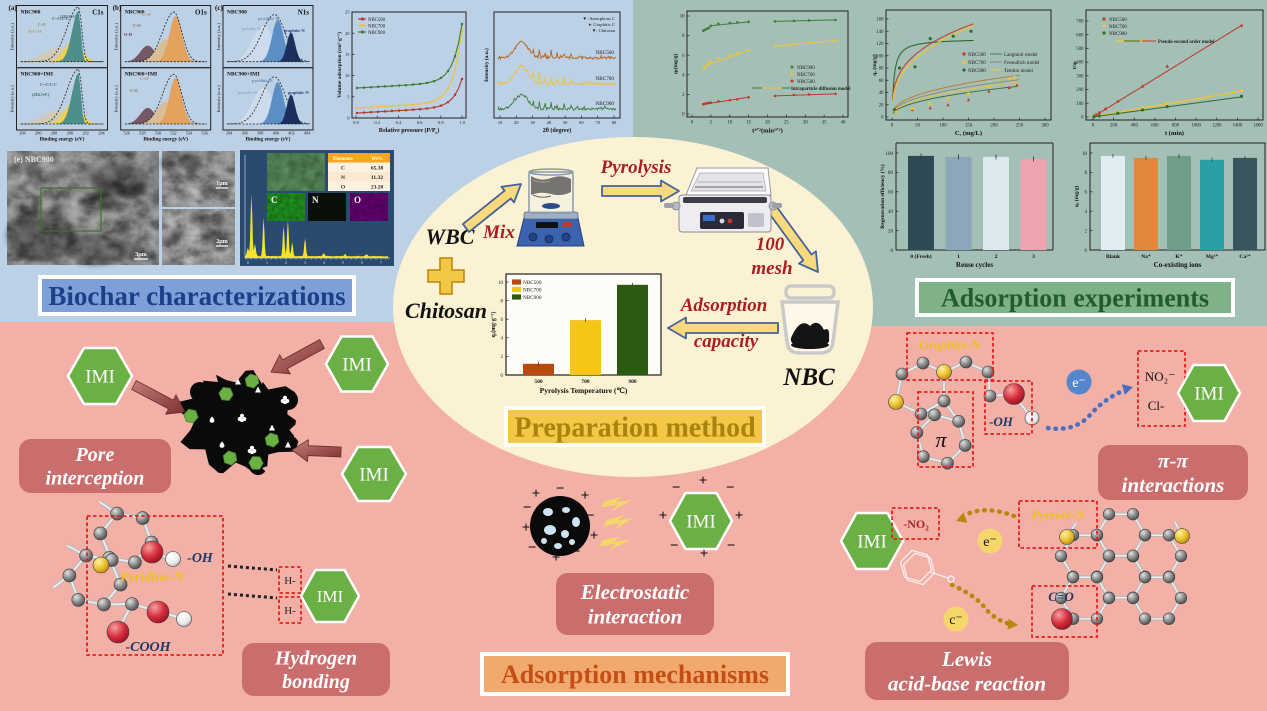  I want to click on svg-text: 536, so click(205, 133).